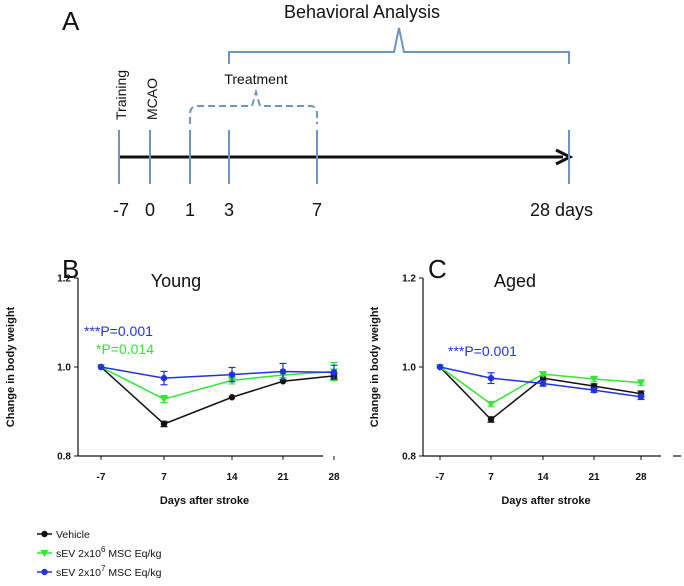  What do you see at coordinates (71, 21) in the screenshot?
I see `panel-a-label: A` at bounding box center [71, 21].